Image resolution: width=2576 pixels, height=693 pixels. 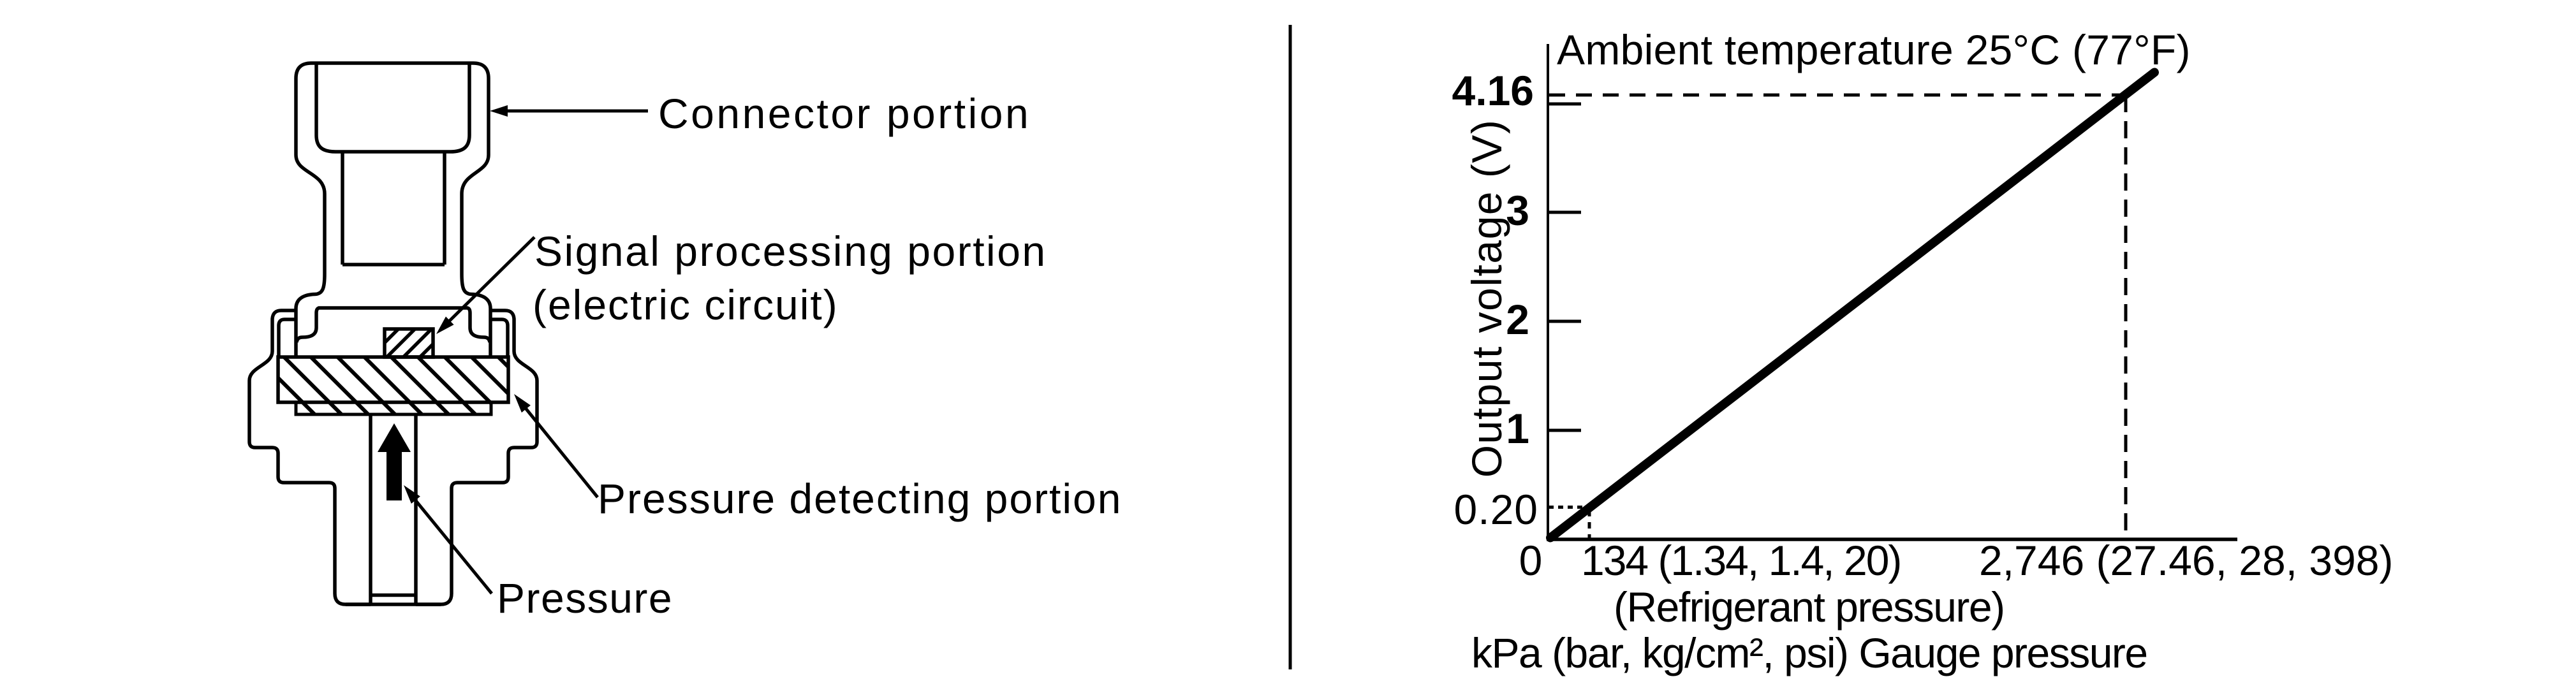 I want to click on svg-text: 0.20, so click(x=1496, y=509).